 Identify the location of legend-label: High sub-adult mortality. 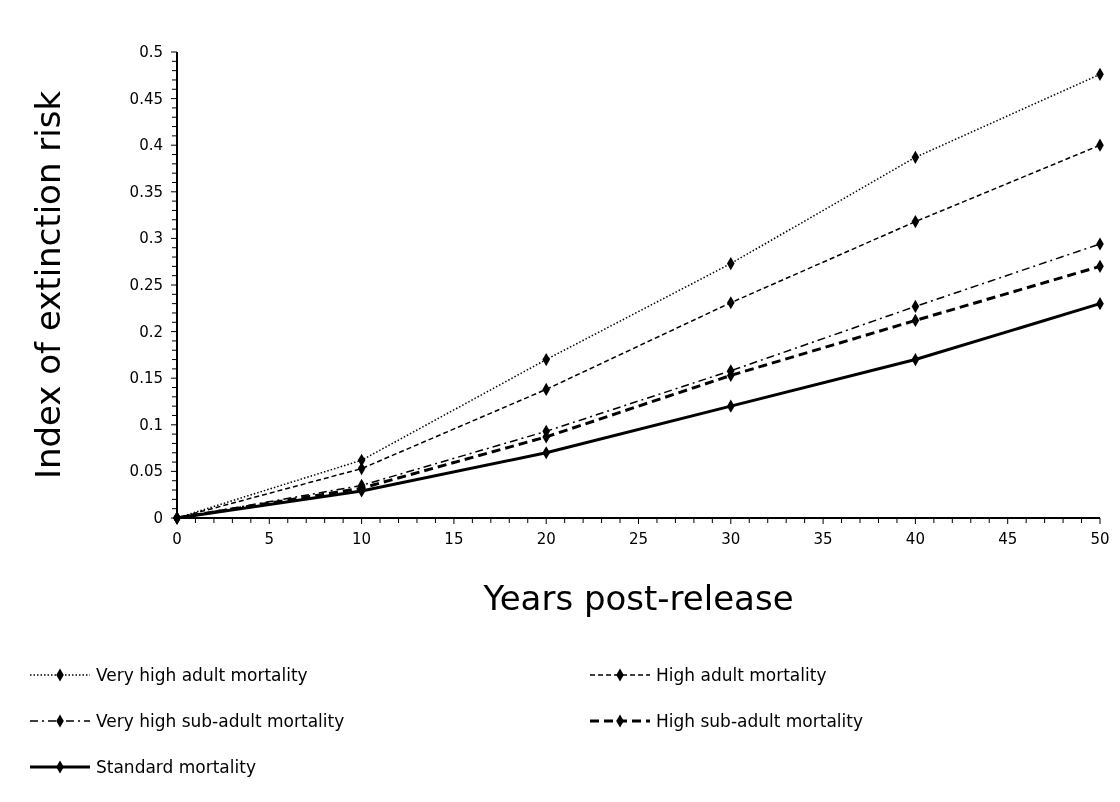
(760, 721).